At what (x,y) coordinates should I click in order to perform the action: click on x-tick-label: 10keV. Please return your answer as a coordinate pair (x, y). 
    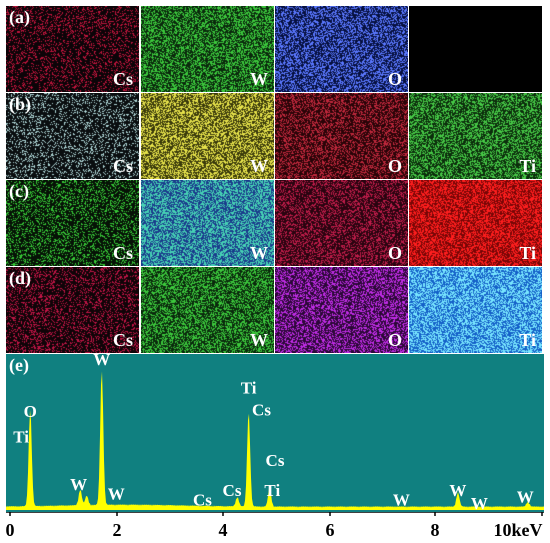
    Looking at the image, I should click on (518, 530).